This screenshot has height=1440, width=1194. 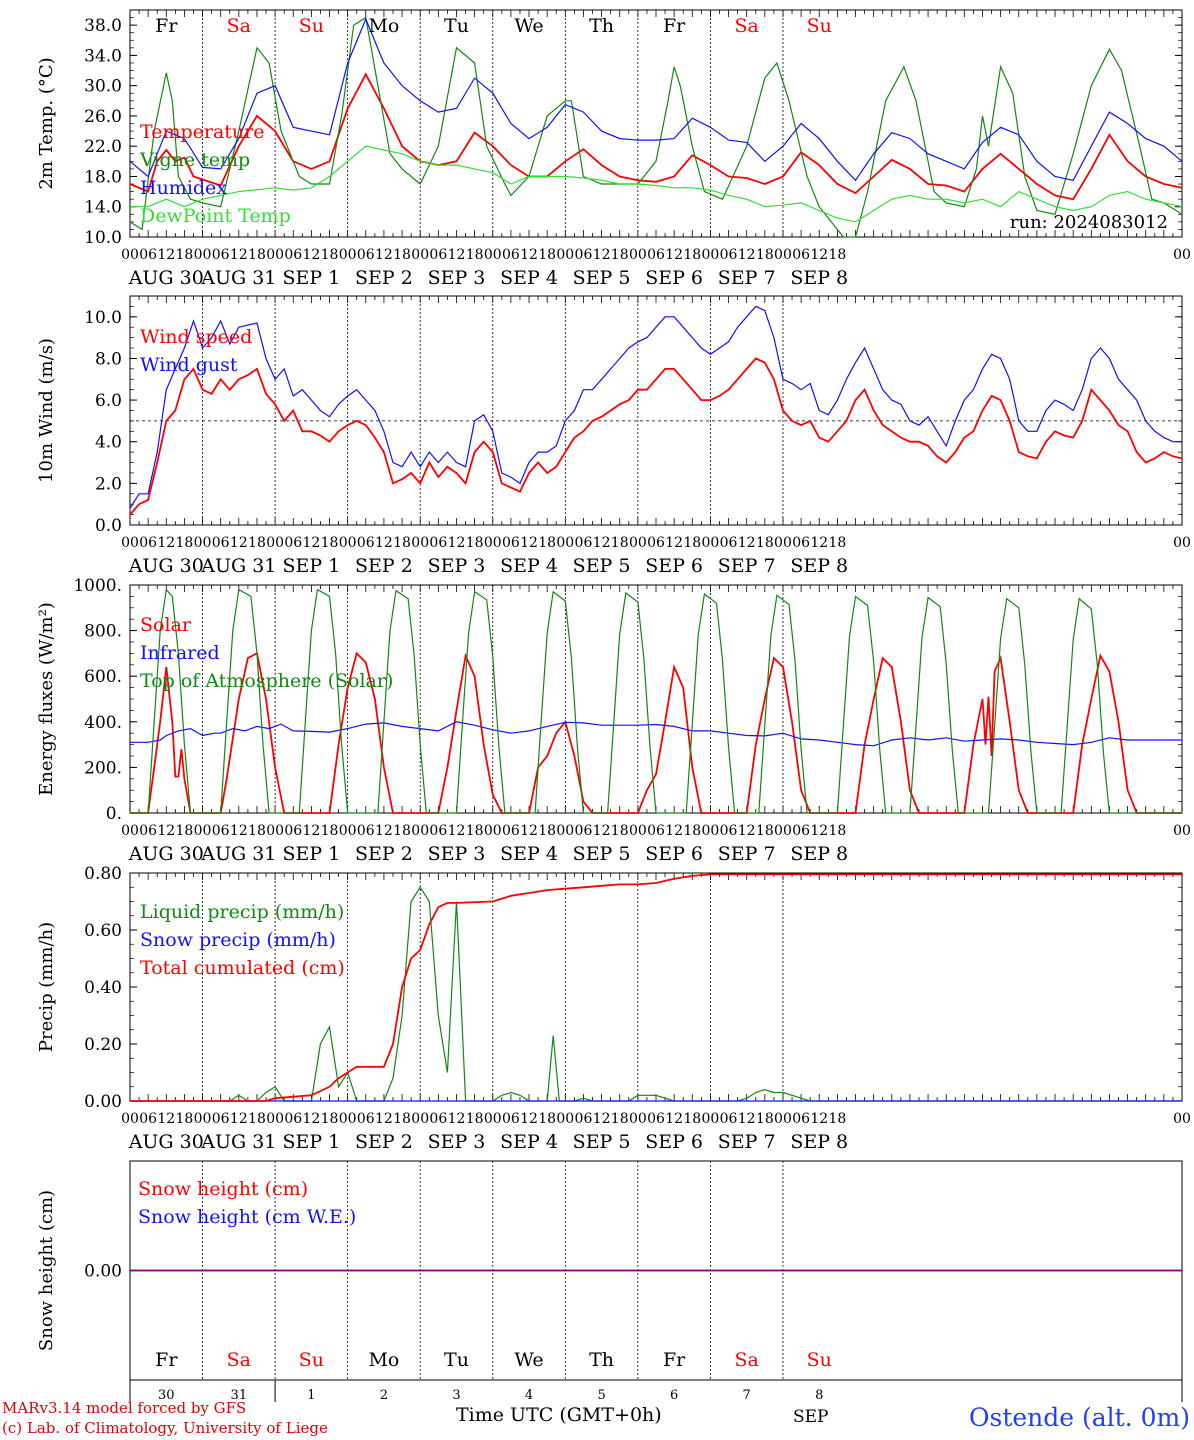 What do you see at coordinates (108, 359) in the screenshot?
I see `y-tick-label: 8.0` at bounding box center [108, 359].